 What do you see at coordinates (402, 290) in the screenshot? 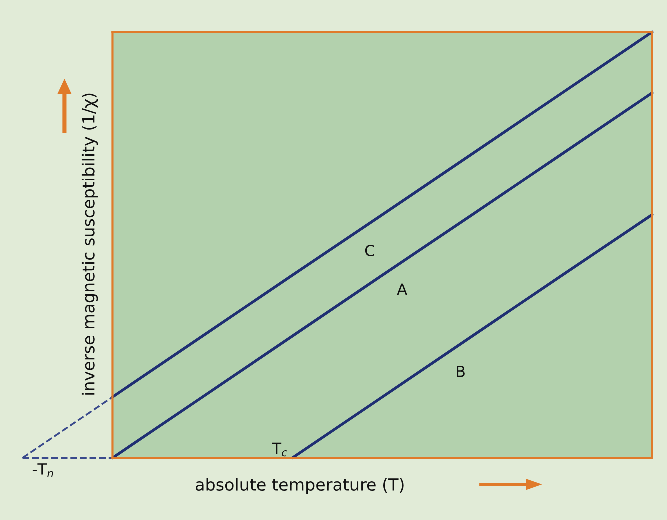
I see `series-label: A` at bounding box center [402, 290].